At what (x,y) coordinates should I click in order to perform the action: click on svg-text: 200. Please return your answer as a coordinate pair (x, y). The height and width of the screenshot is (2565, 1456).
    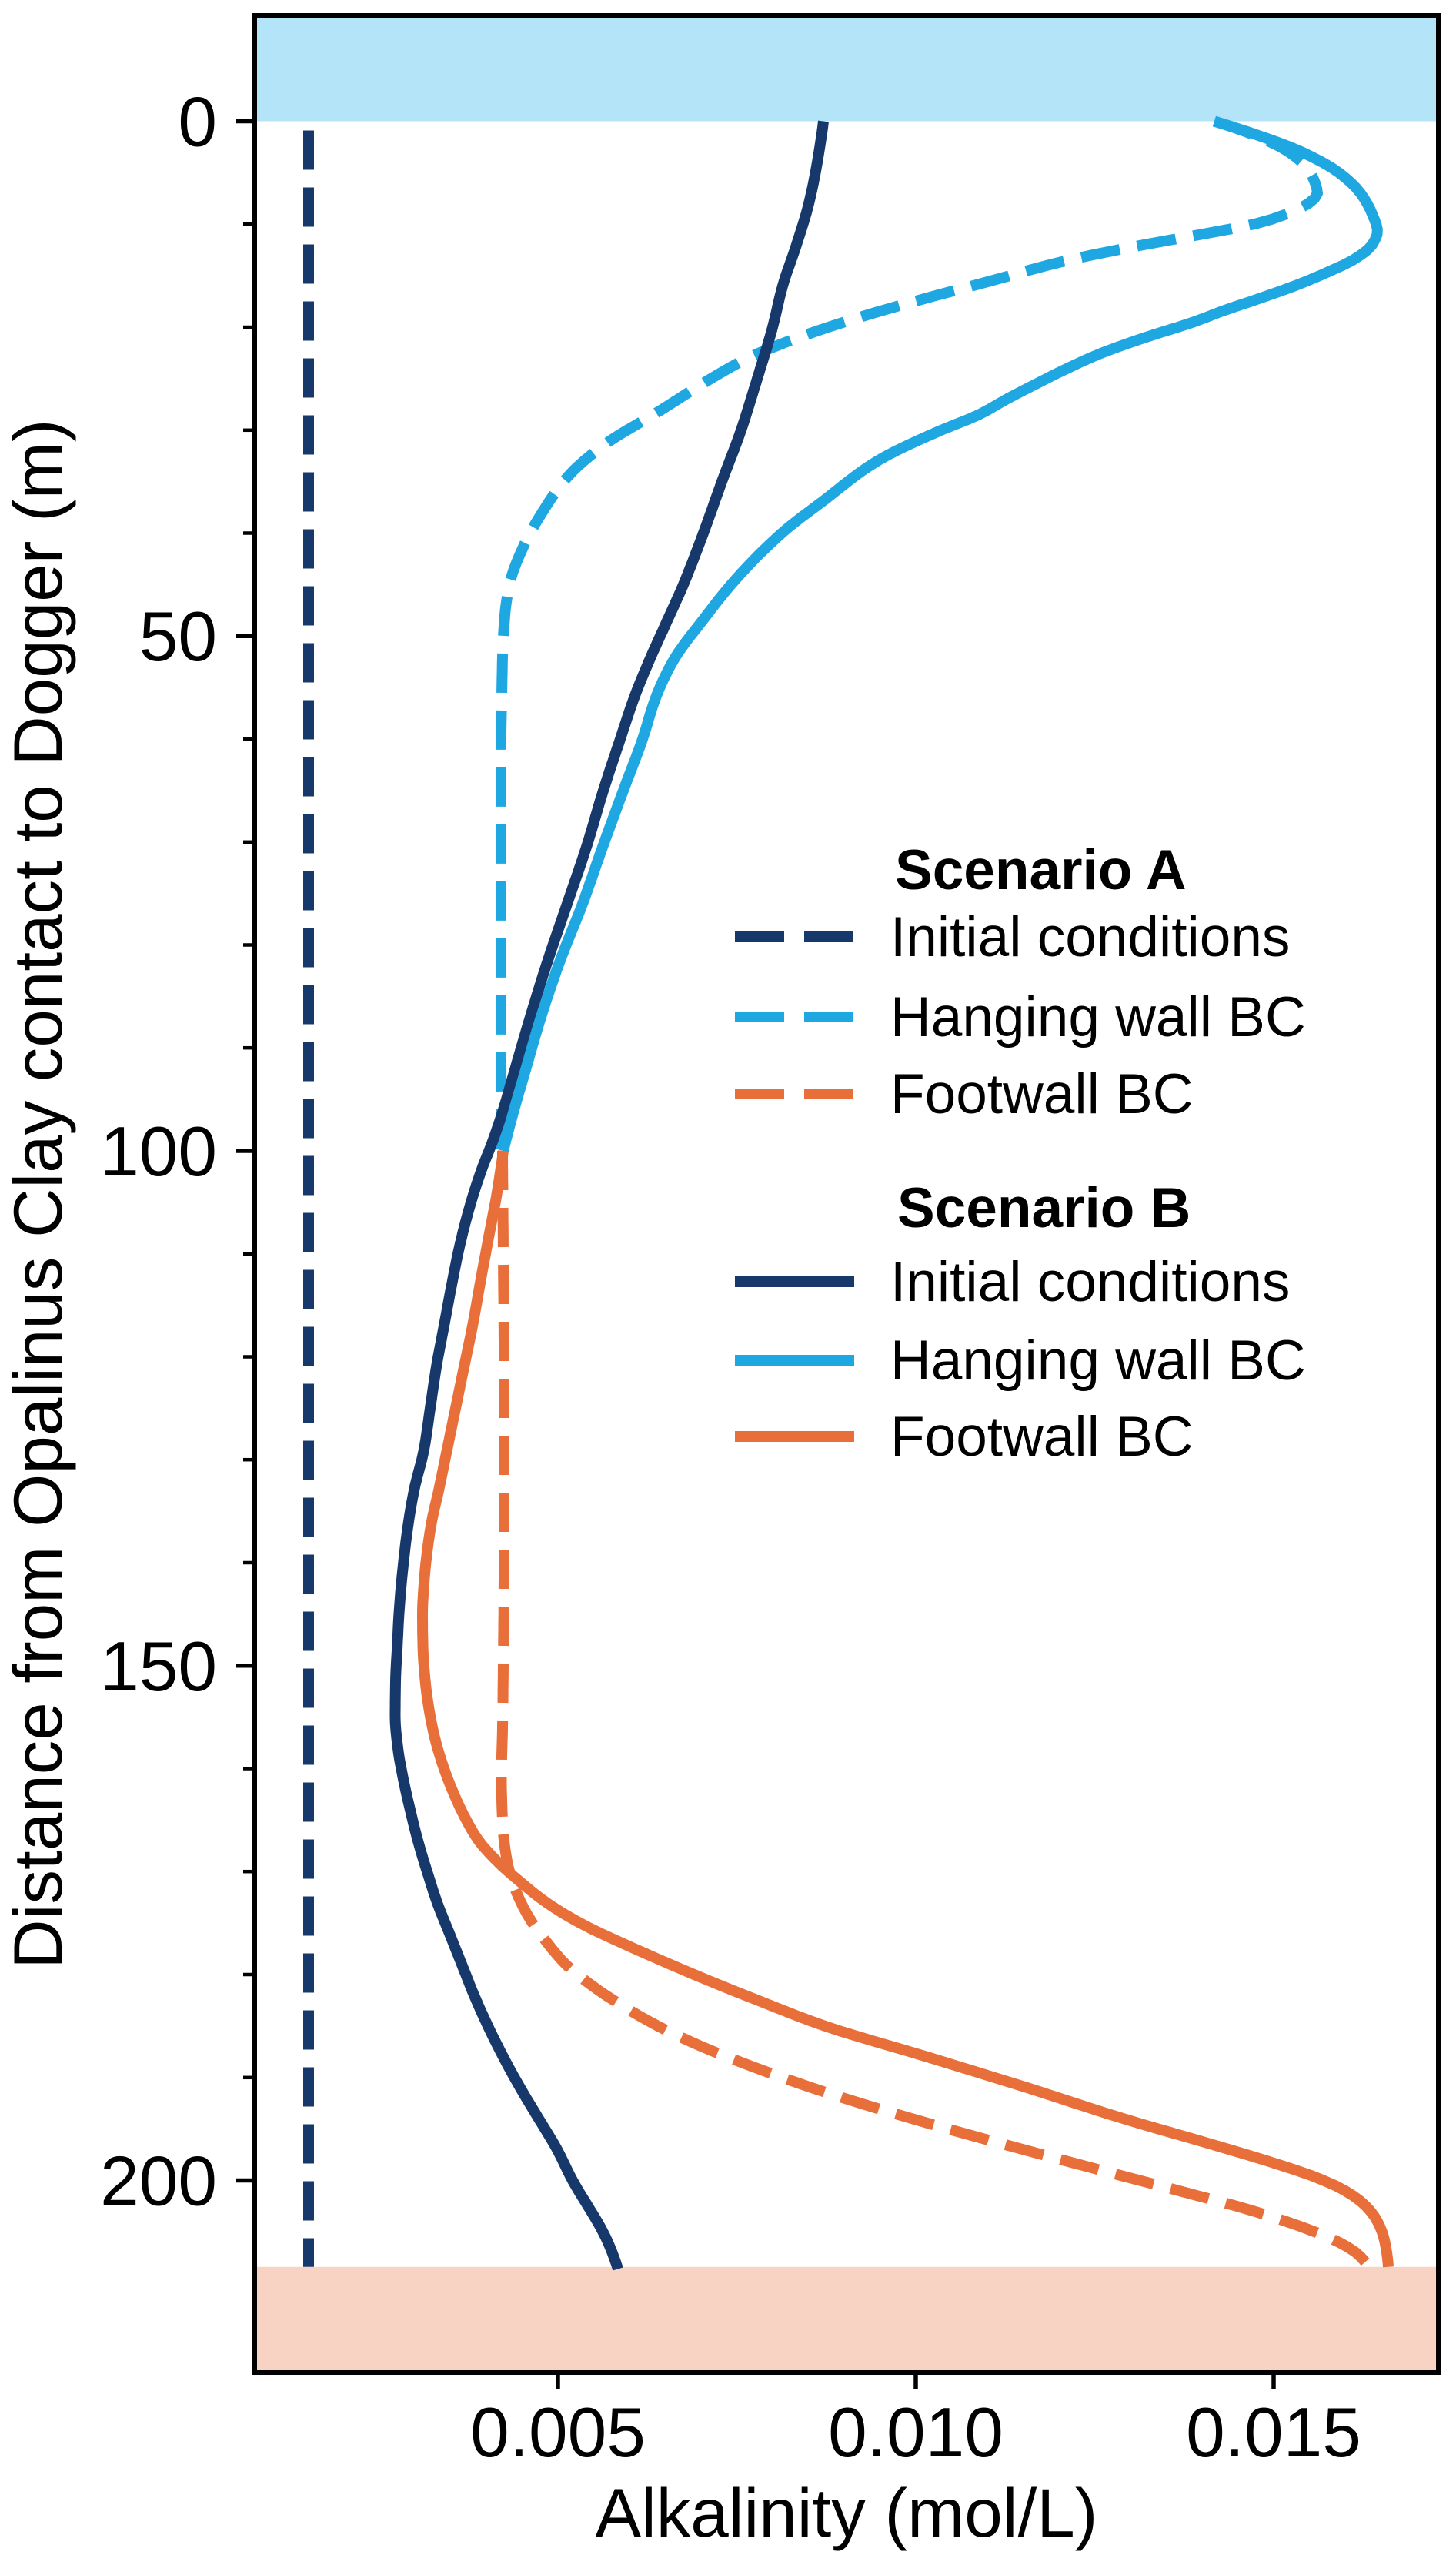
    Looking at the image, I should click on (158, 2182).